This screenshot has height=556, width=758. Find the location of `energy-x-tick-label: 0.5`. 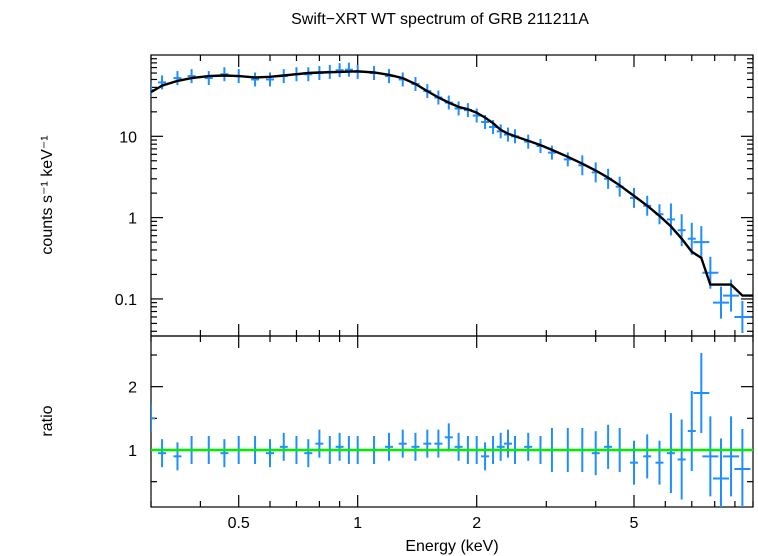

energy-x-tick-label: 0.5 is located at coordinates (239, 523).